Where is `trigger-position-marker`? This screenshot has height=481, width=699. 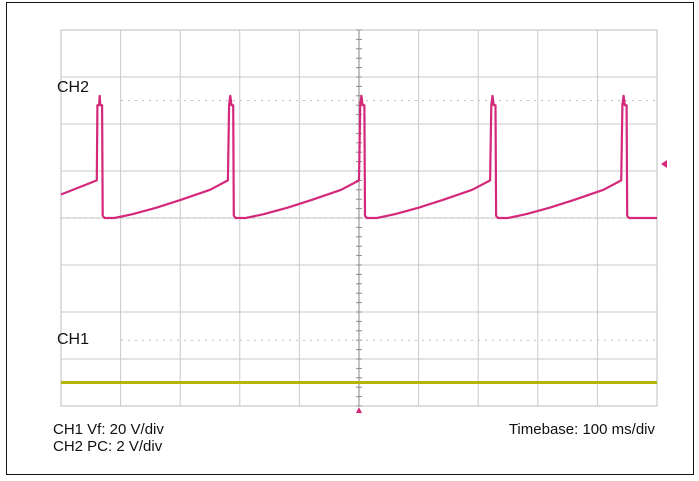 trigger-position-marker is located at coordinates (359, 410).